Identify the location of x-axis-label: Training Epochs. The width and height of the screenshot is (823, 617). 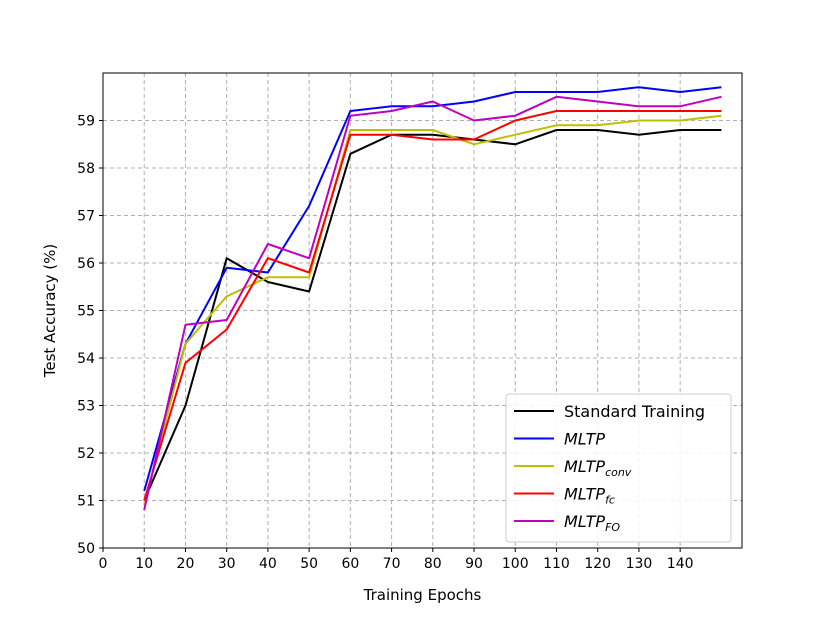
(422, 595).